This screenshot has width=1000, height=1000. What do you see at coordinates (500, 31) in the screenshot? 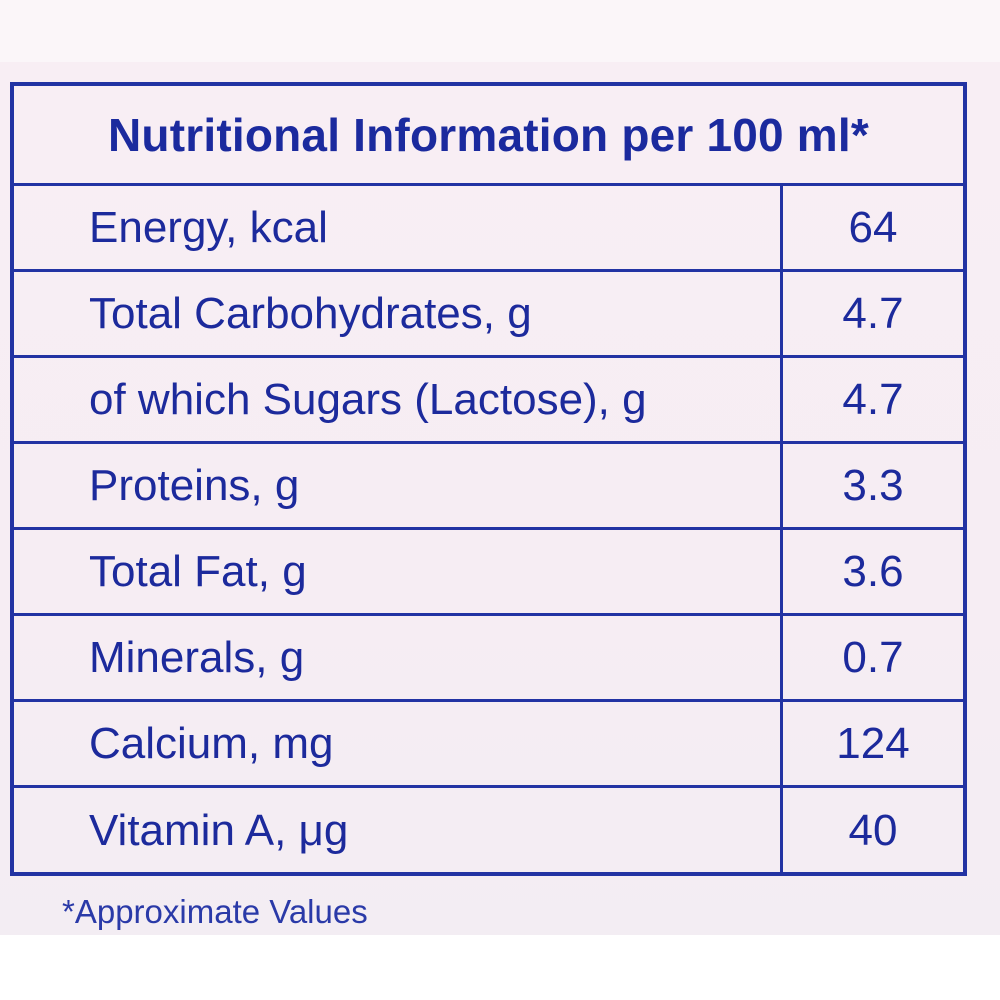
I see `top-band` at bounding box center [500, 31].